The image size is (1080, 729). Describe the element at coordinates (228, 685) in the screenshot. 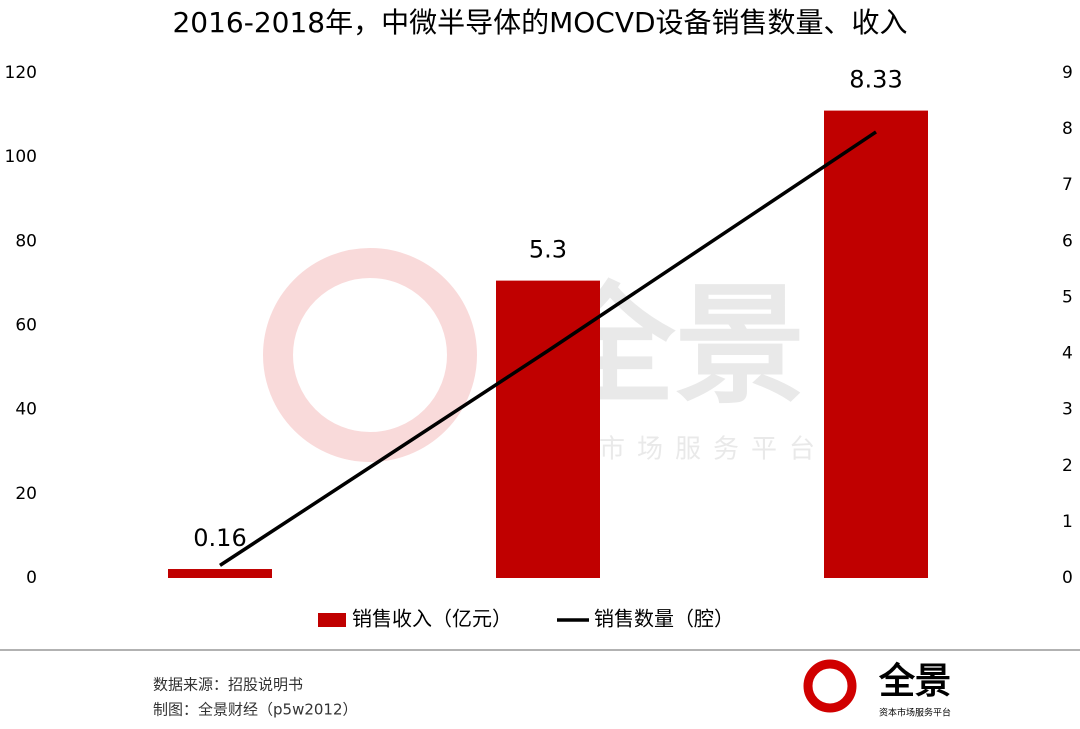

I see `source: 数据来源：招股说明书` at that location.